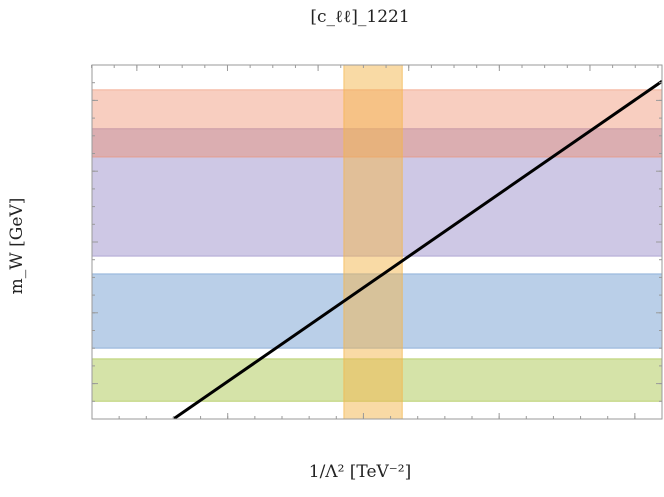 The width and height of the screenshot is (664, 497). I want to click on y-axis-title: m_W [GeV], so click(17, 246).